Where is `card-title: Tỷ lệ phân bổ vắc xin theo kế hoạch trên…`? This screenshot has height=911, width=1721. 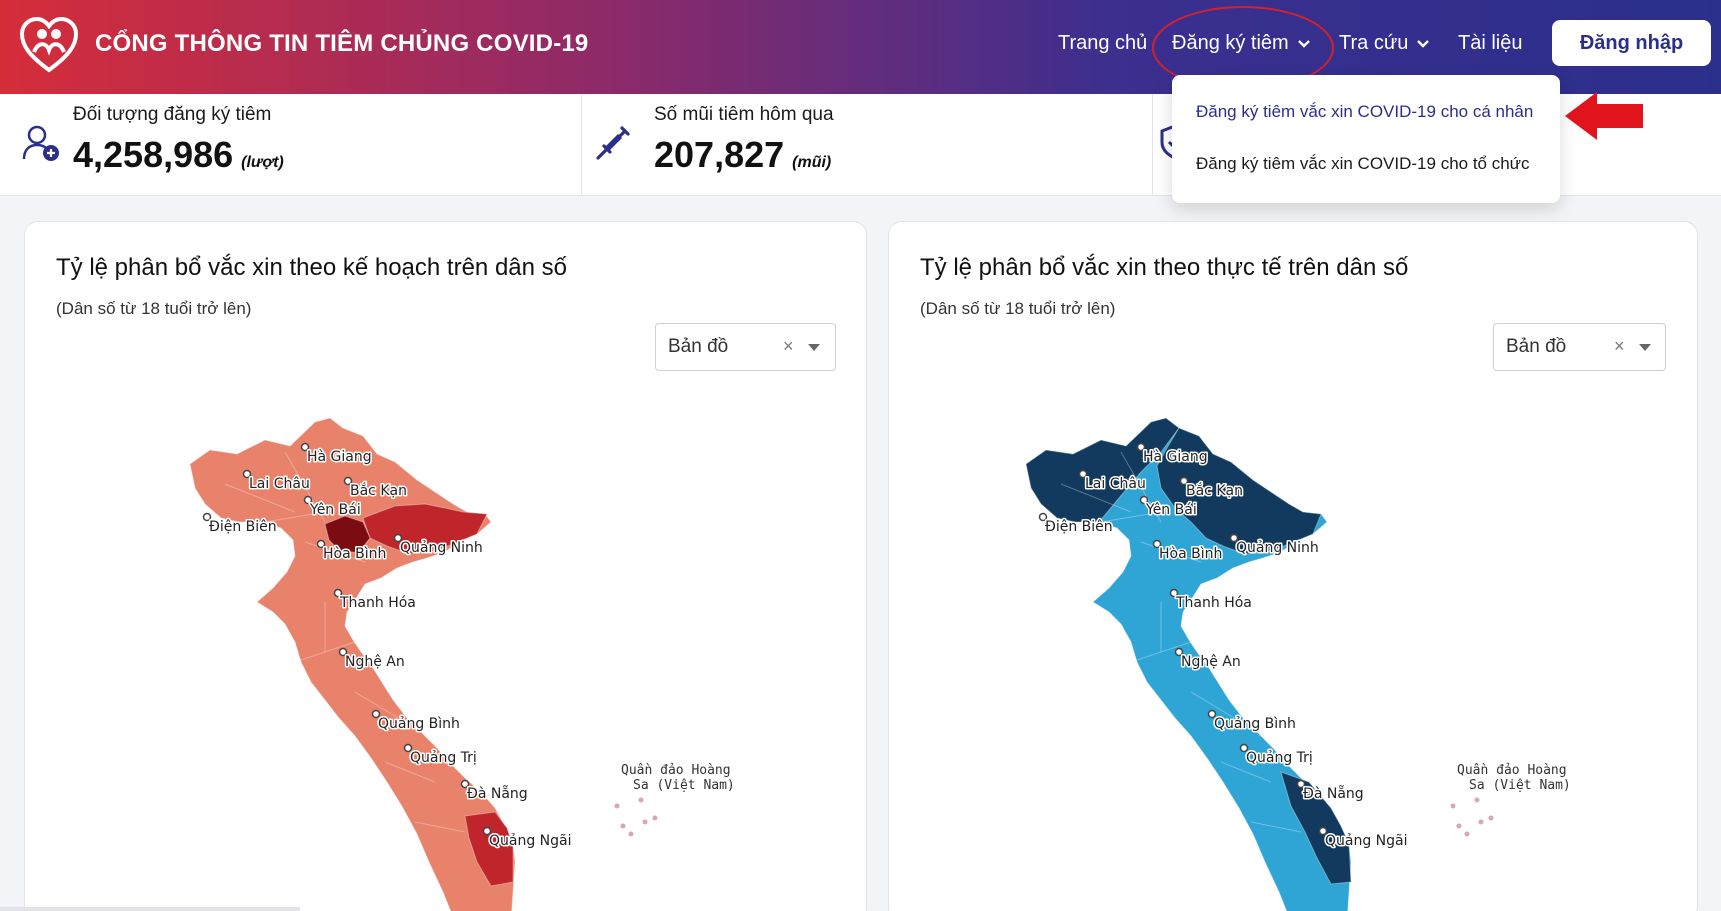 card-title: Tỷ lệ phân bổ vắc xin theo kế hoạch trên… is located at coordinates (311, 267).